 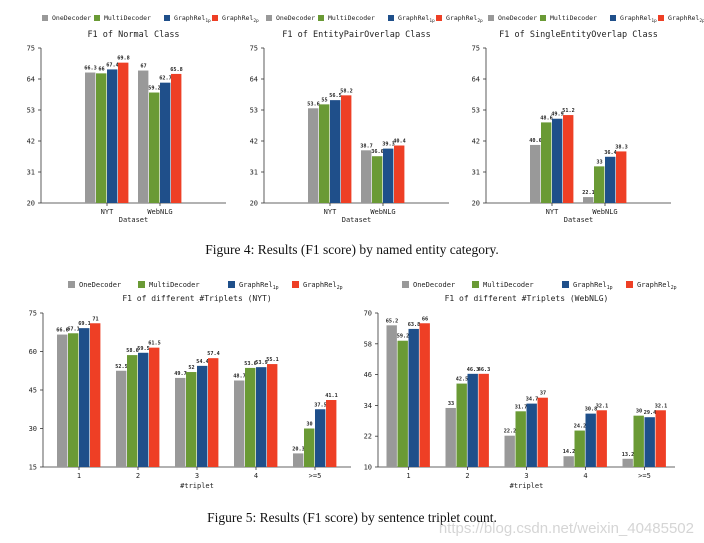 What do you see at coordinates (272, 360) in the screenshot?
I see `bar-value-label: 55.1` at bounding box center [272, 360].